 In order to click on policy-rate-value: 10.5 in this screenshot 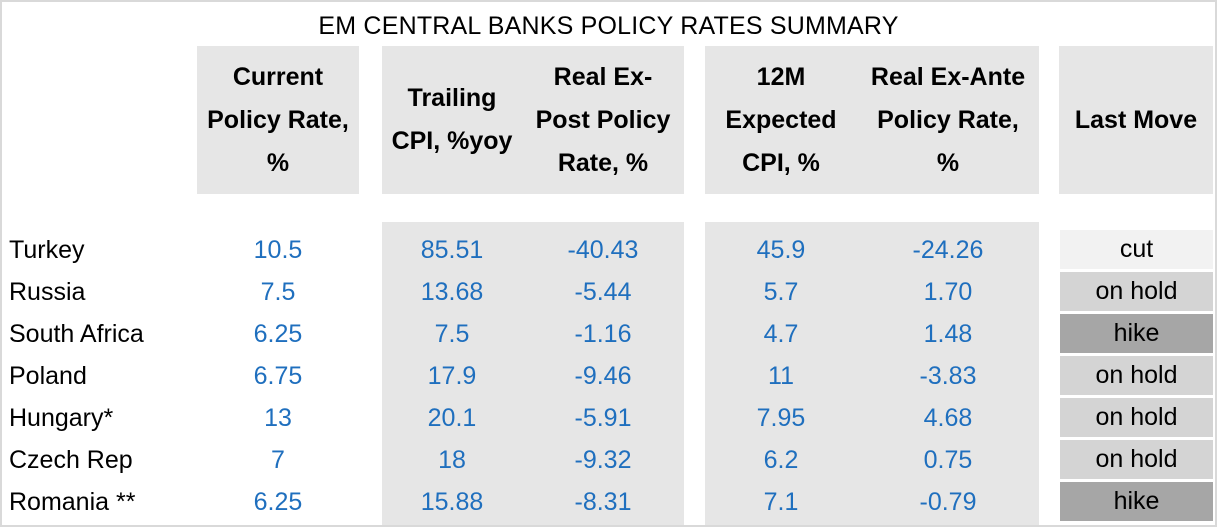, I will do `click(278, 250)`.